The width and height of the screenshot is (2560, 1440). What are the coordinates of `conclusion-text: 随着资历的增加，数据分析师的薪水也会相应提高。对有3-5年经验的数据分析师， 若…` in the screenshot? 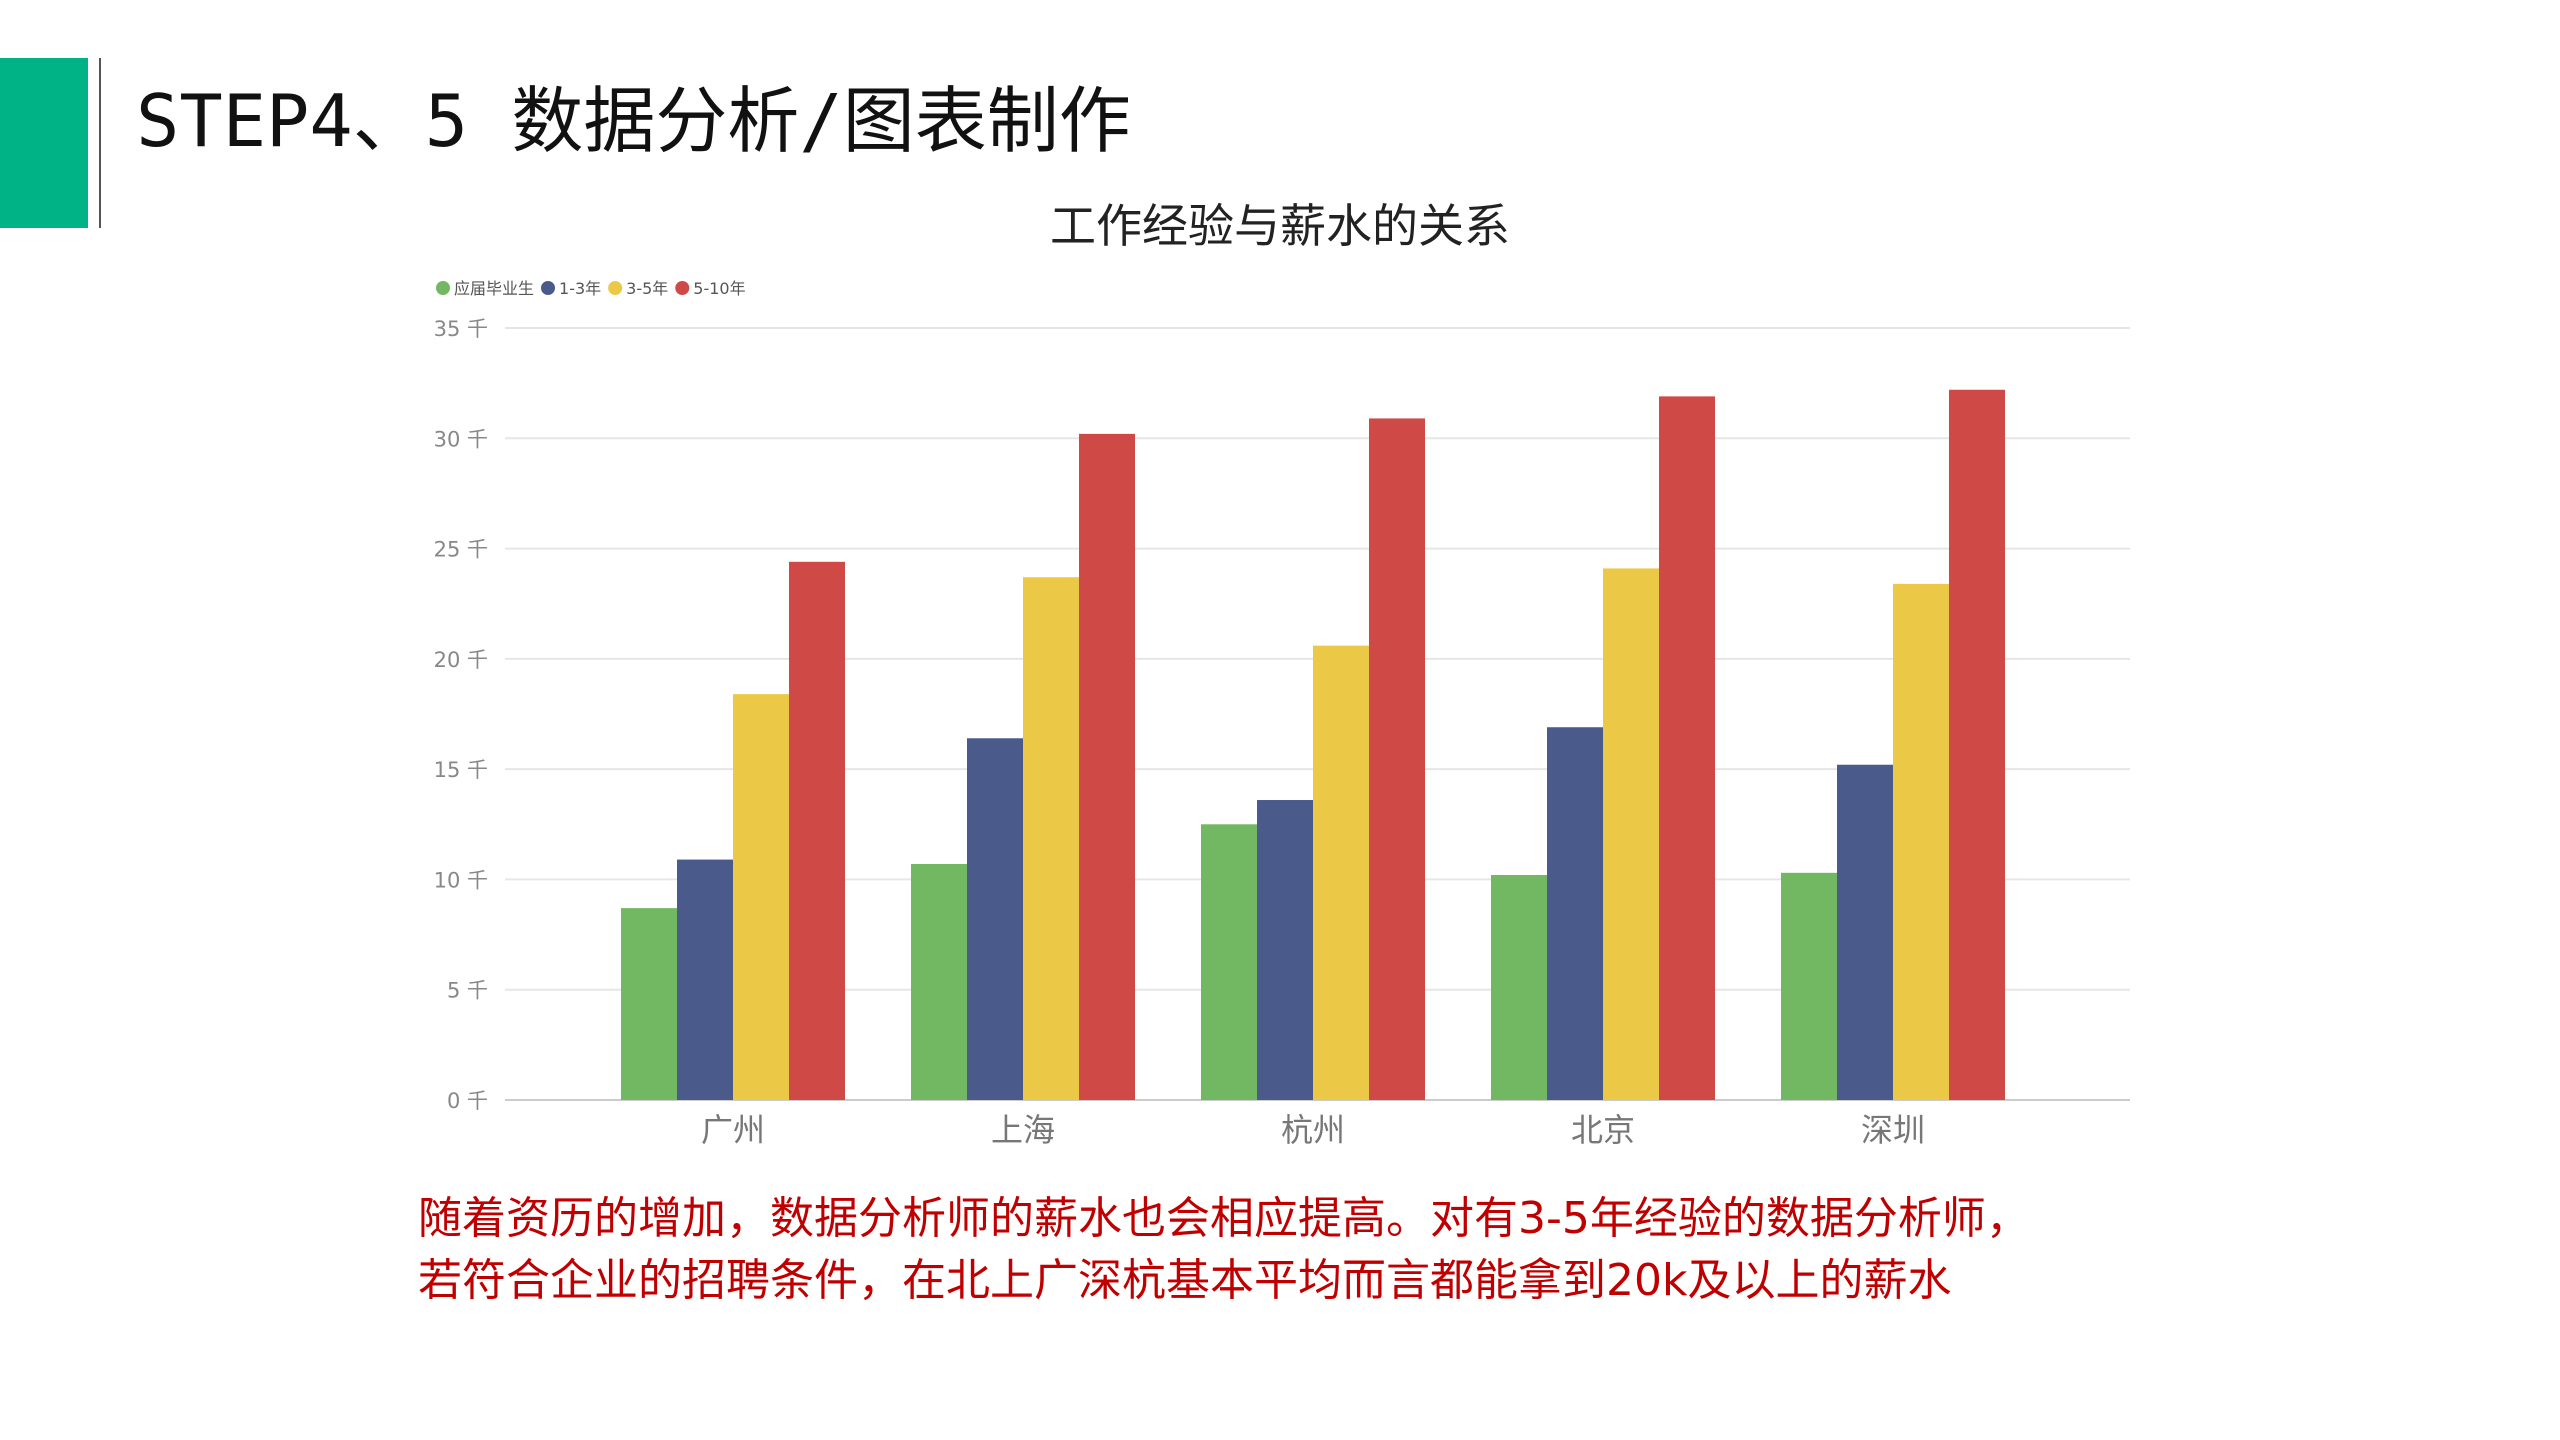 It's located at (1318, 1250).